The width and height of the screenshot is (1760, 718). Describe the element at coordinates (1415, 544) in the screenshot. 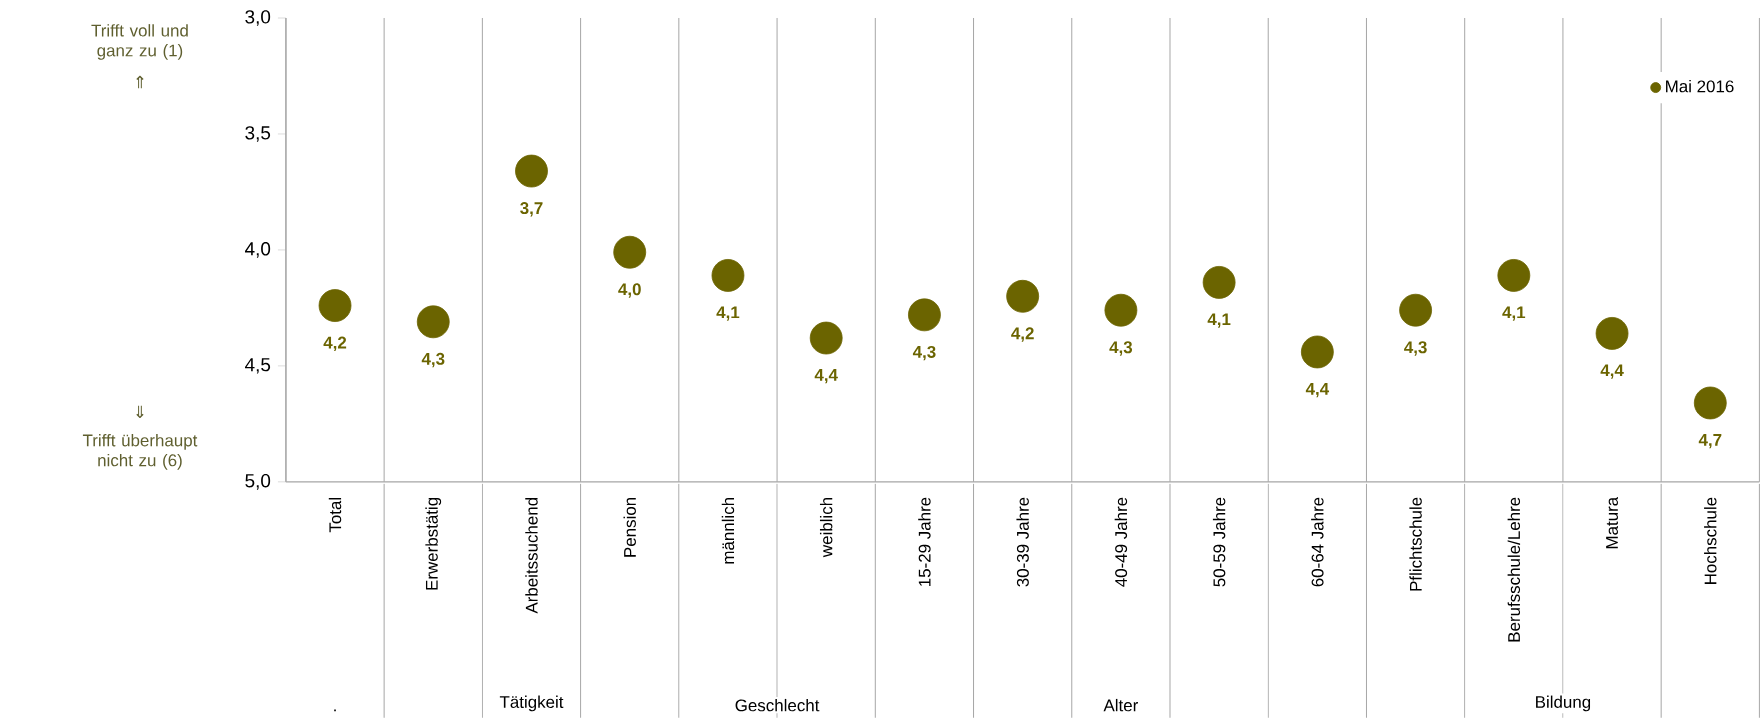

I see `x-tick-label: Pflichtschule` at that location.